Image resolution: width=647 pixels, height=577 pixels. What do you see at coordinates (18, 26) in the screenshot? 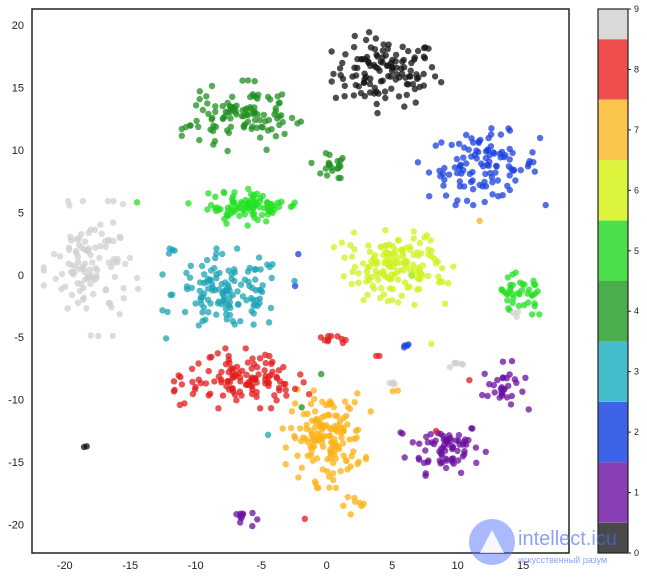
I see `y-tick-label: 20` at bounding box center [18, 26].